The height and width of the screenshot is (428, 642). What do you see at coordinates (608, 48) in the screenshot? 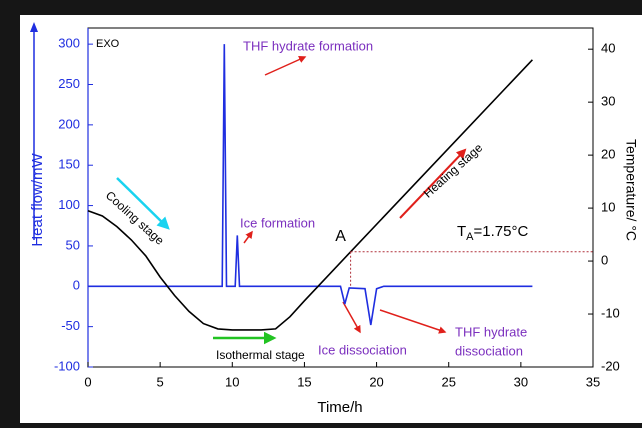
I see `y2-tick-label: 40` at bounding box center [608, 48].